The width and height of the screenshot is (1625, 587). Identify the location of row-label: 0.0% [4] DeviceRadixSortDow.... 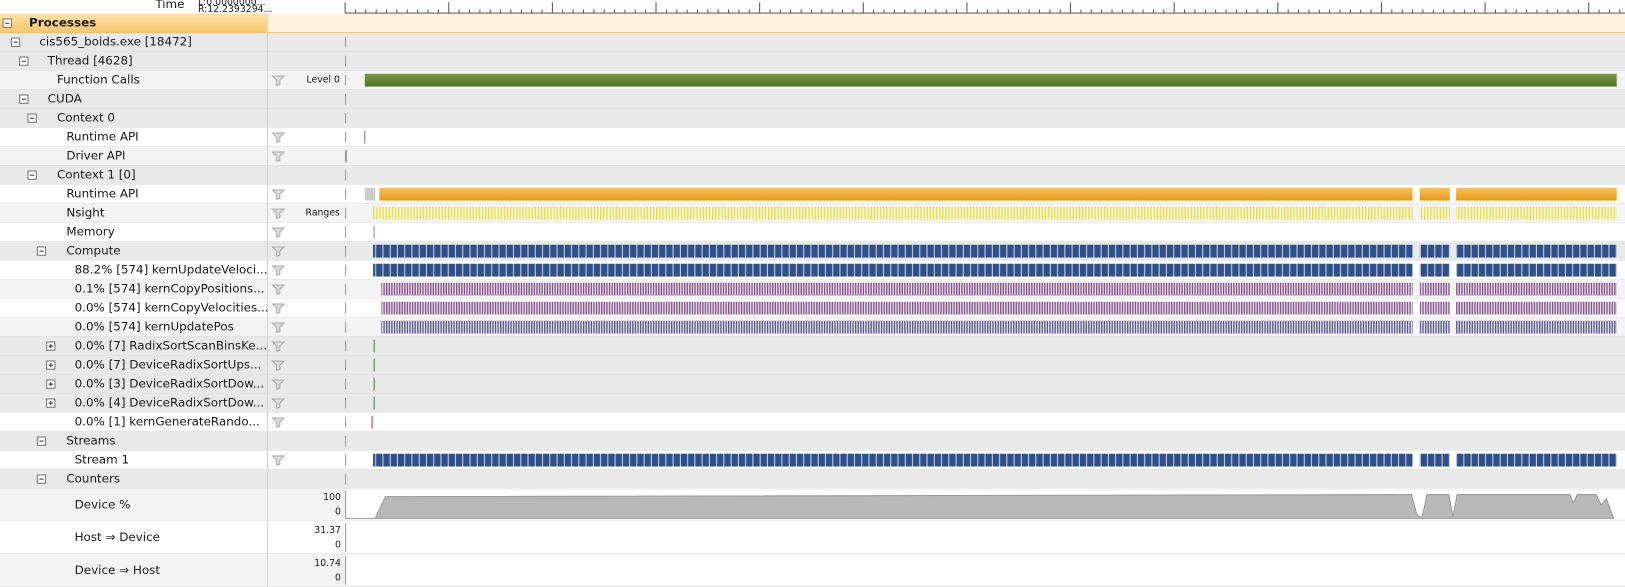
(169, 403).